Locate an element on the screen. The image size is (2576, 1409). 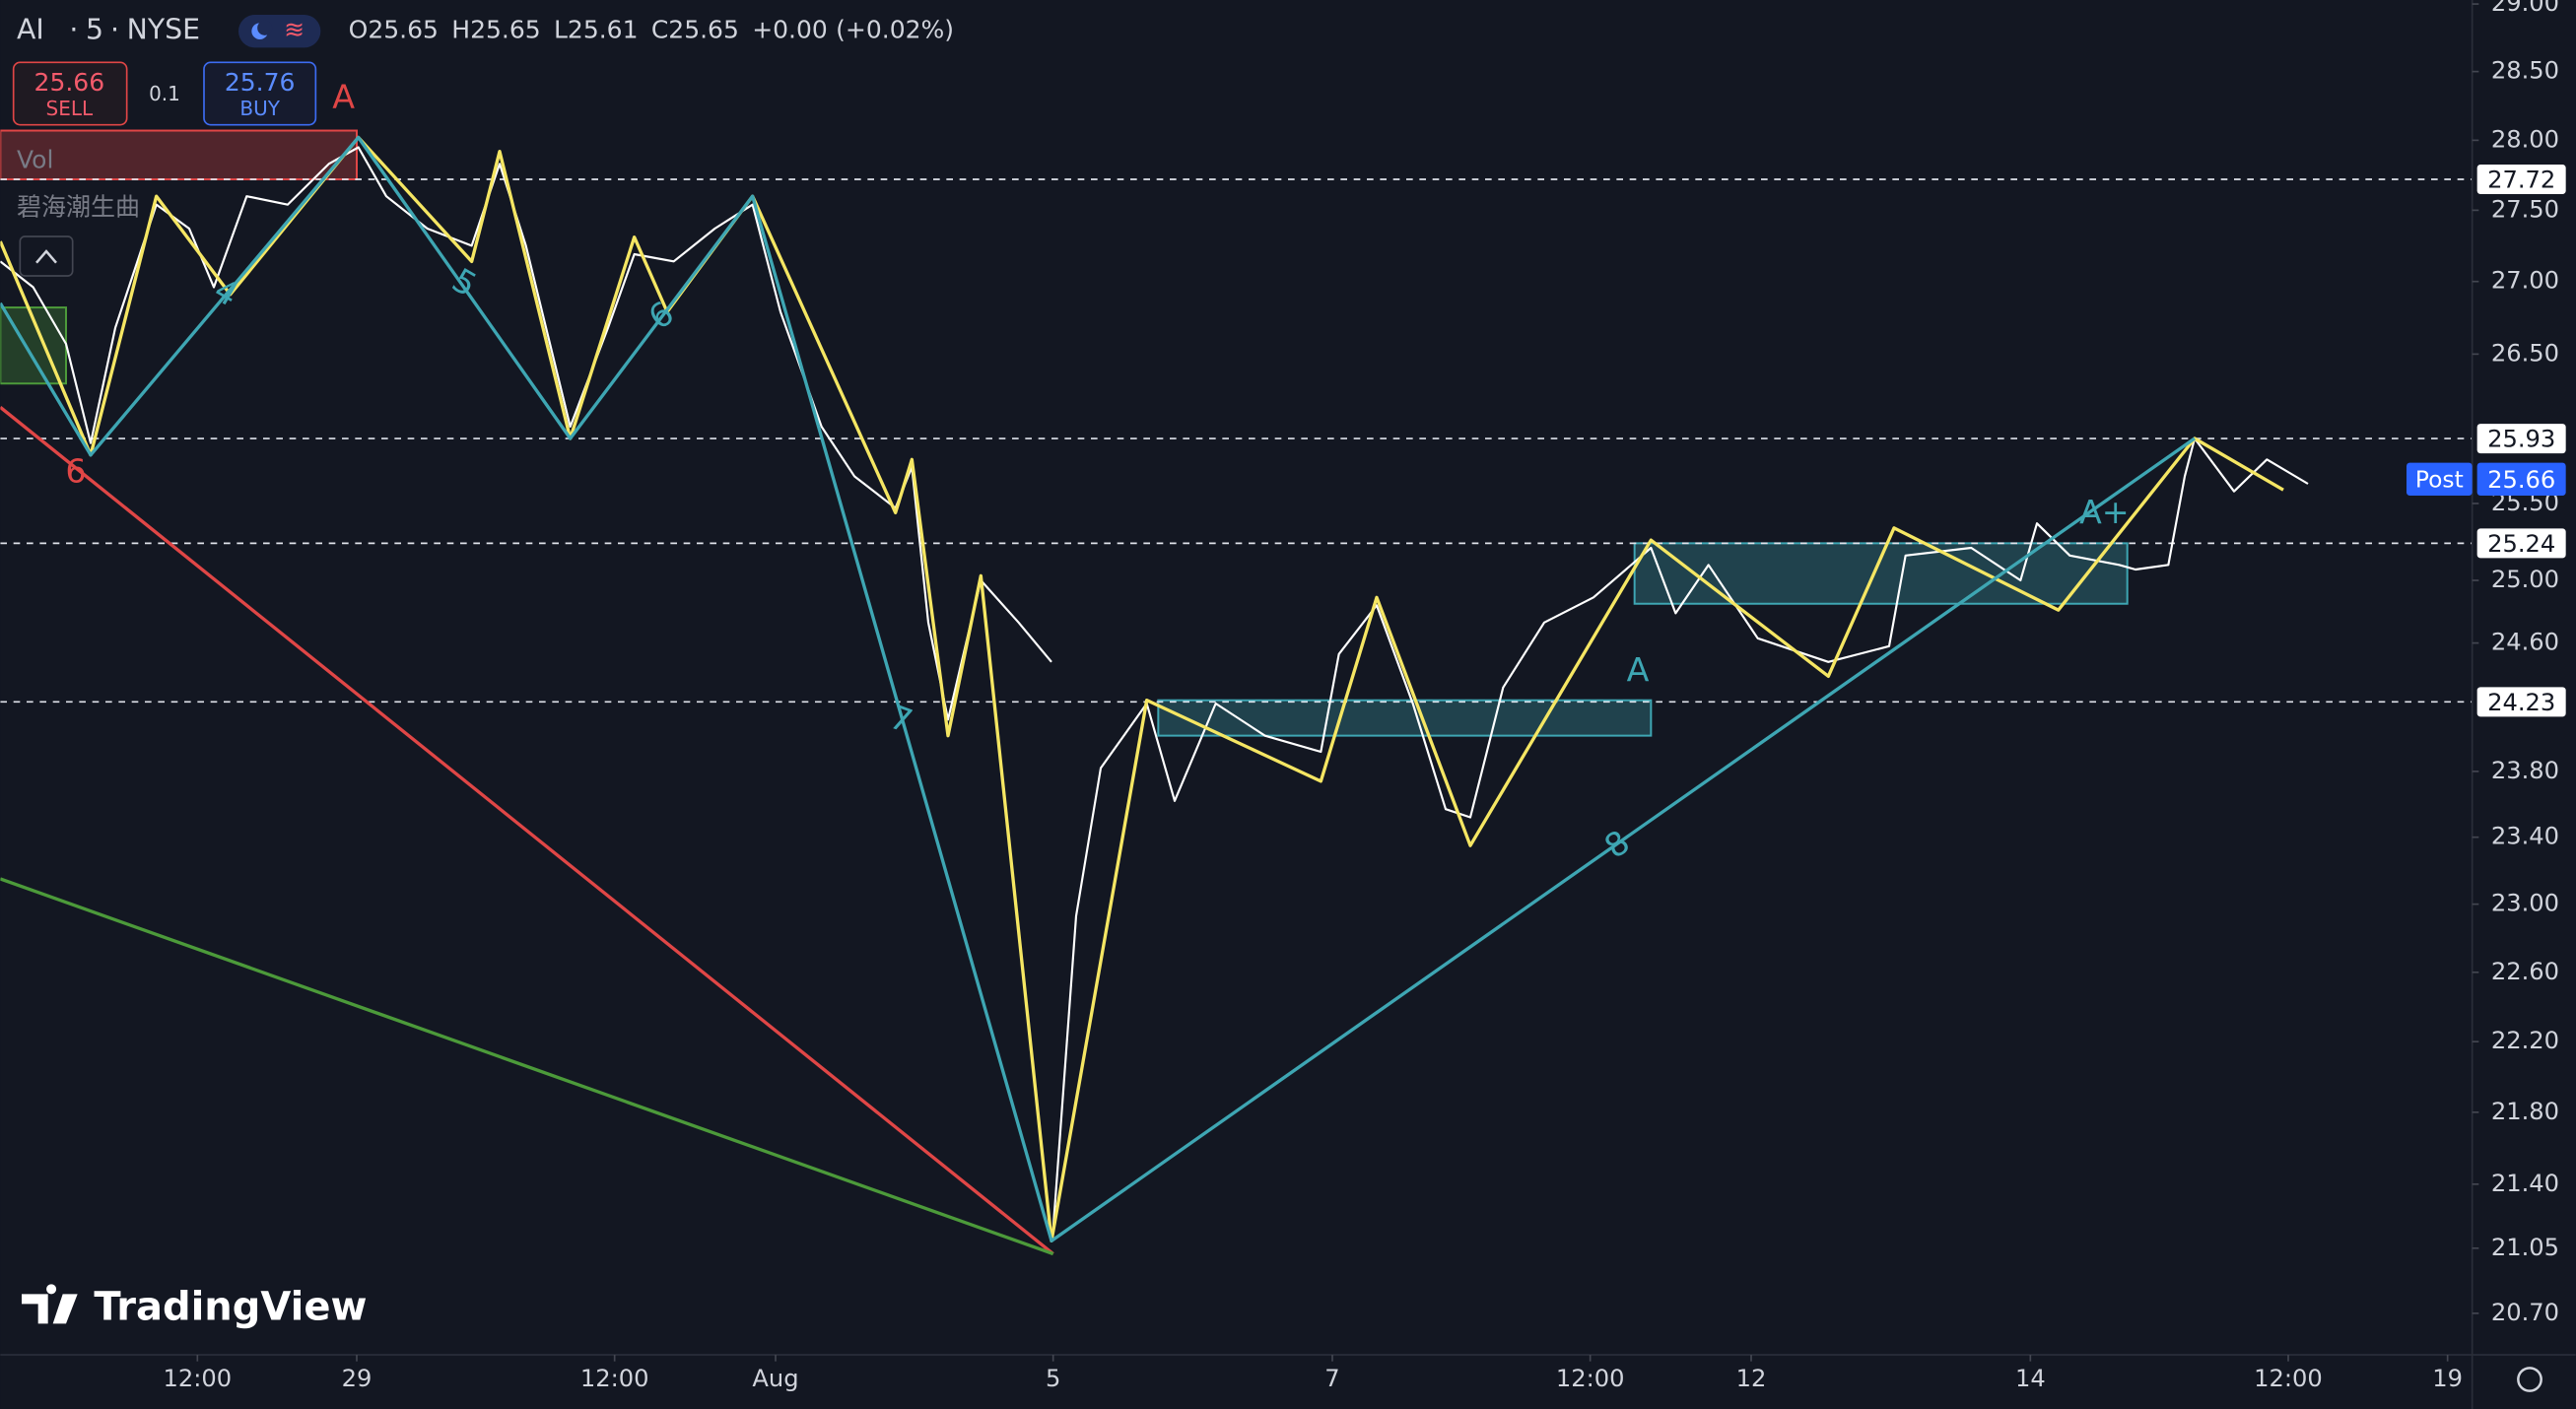
y-tick-label: 20.70 is located at coordinates (2525, 1312).